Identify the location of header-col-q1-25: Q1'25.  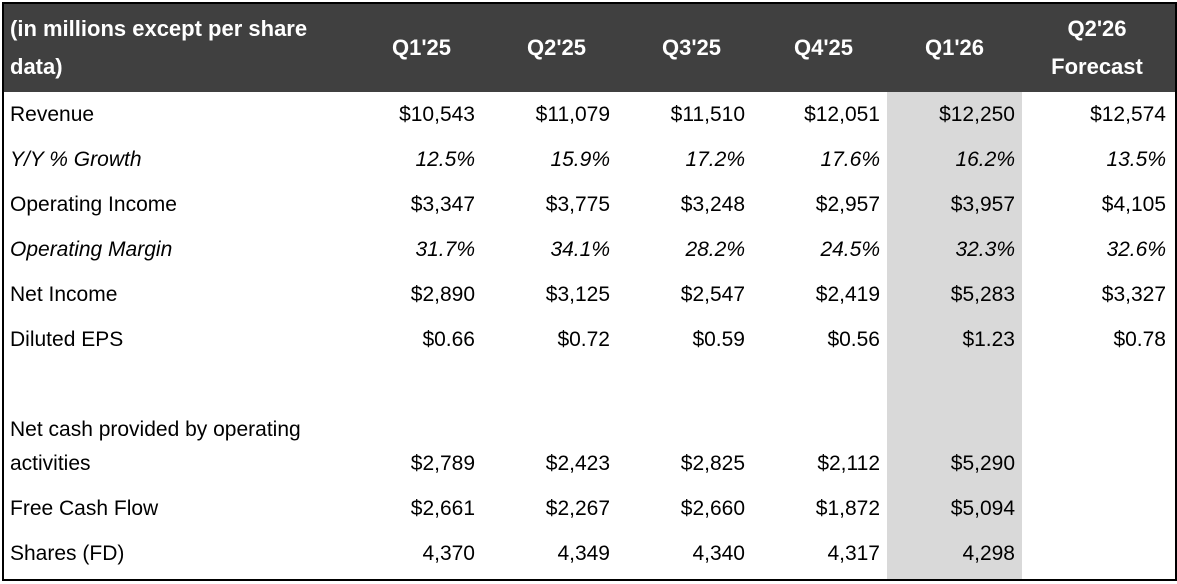
(421, 47).